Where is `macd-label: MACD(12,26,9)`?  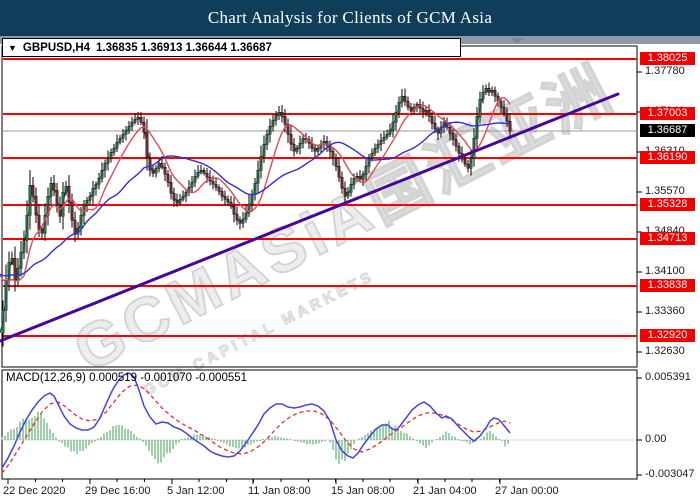
macd-label: MACD(12,26,9) is located at coordinates (46, 378).